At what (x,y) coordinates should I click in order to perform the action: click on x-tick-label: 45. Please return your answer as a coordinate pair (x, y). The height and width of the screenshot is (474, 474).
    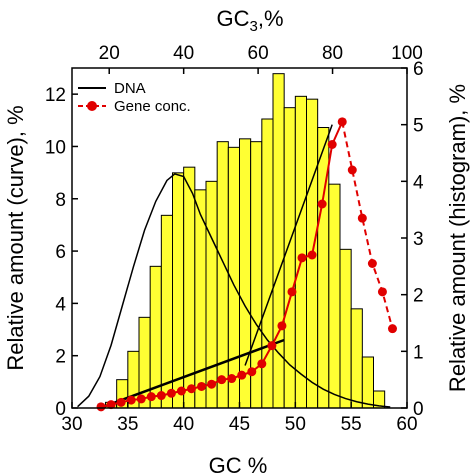
    Looking at the image, I should click on (239, 424).